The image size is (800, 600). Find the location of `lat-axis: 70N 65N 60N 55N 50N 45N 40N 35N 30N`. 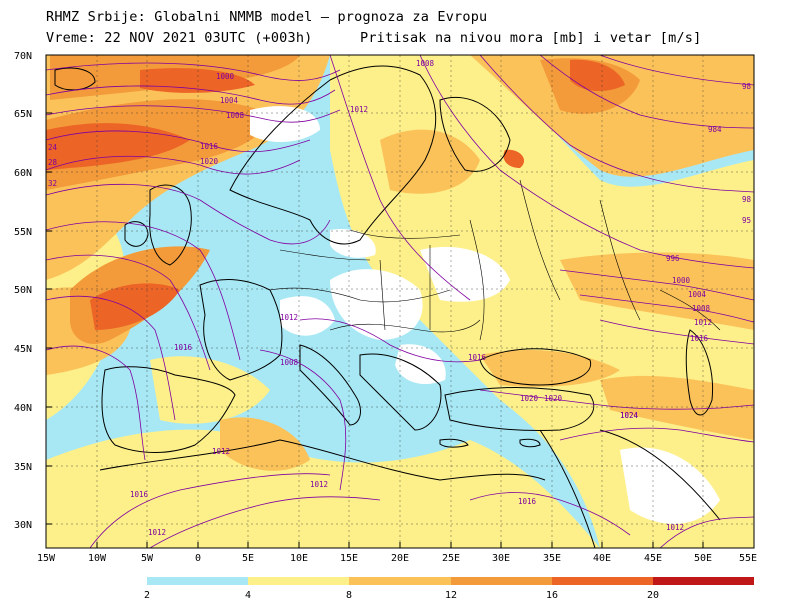

lat-axis: 70N 65N 60N 55N 50N 45N 40N 35N 30N is located at coordinates (33, 291).